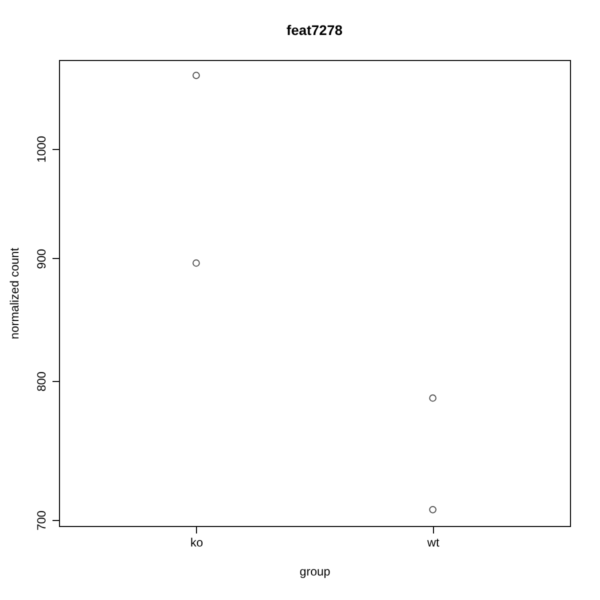  What do you see at coordinates (41, 149) in the screenshot?
I see `y-tick-label: 1000` at bounding box center [41, 149].